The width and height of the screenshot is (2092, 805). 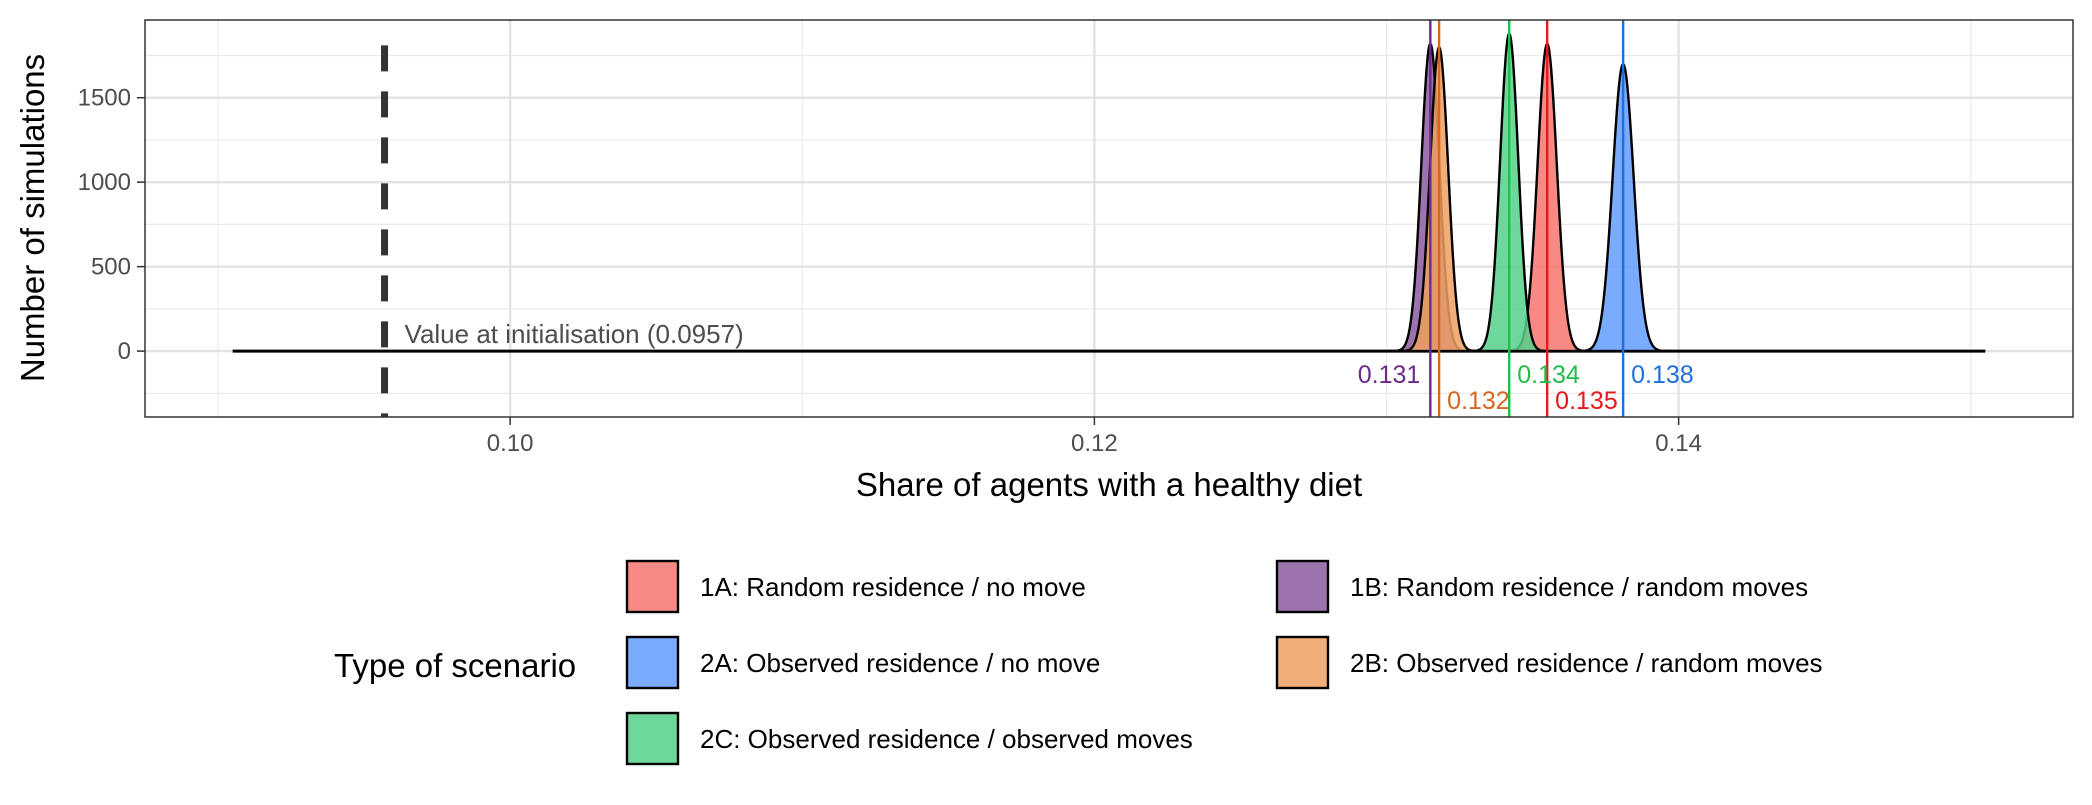 I want to click on y-tick-label: 500, so click(x=111, y=267).